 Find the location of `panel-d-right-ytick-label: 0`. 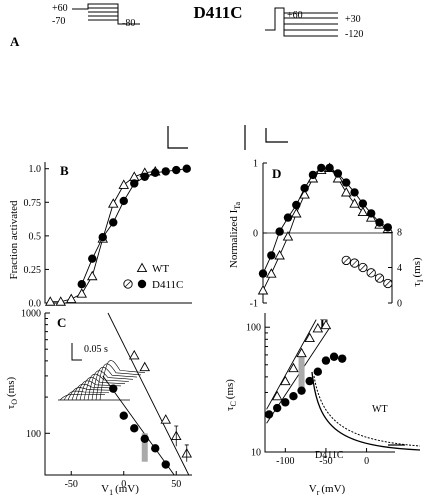

panel-d-right-ytick-label: 0 is located at coordinates (399, 304).